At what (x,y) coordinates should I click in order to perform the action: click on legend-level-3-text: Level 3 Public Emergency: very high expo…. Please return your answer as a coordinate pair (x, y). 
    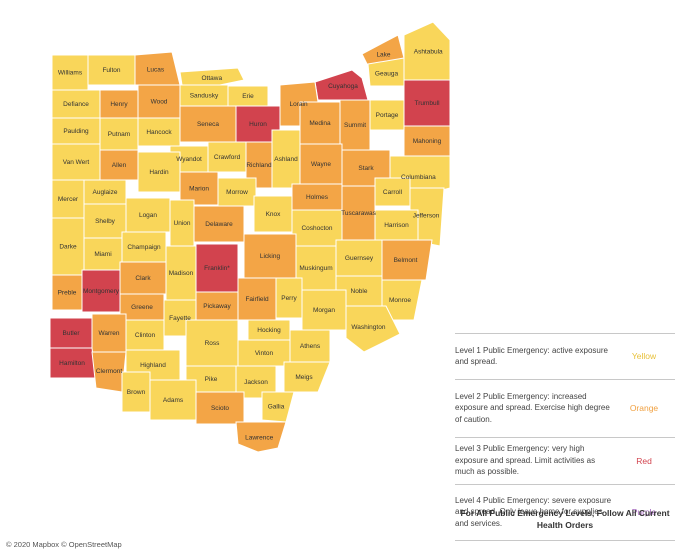
    Looking at the image, I should click on (525, 460).